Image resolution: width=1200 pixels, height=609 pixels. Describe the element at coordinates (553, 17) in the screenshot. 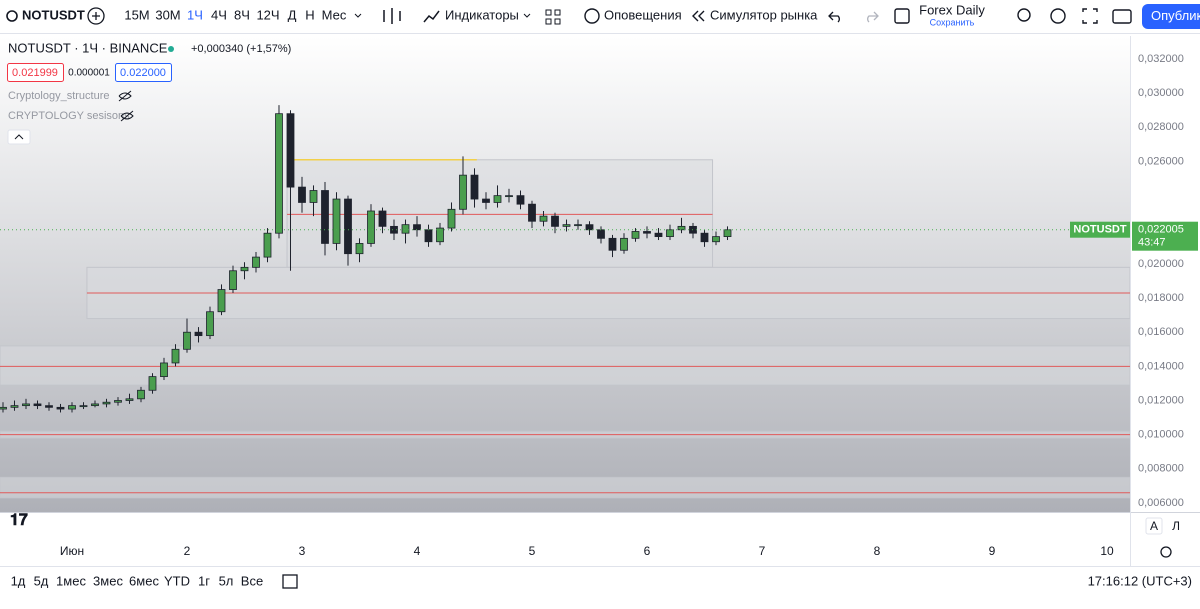

I see `templates-button` at that location.